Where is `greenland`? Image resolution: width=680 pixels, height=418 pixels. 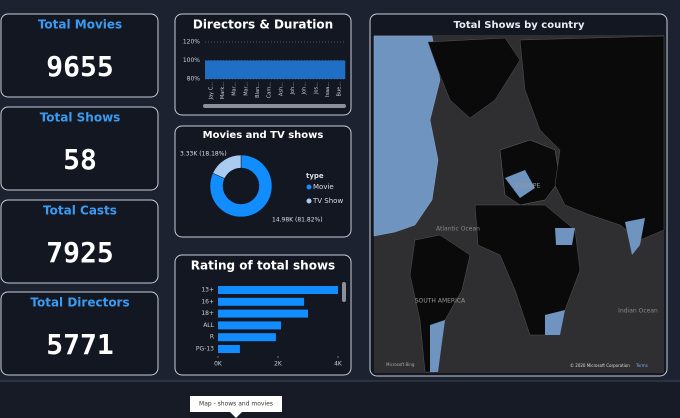
greenland is located at coordinates (474, 78).